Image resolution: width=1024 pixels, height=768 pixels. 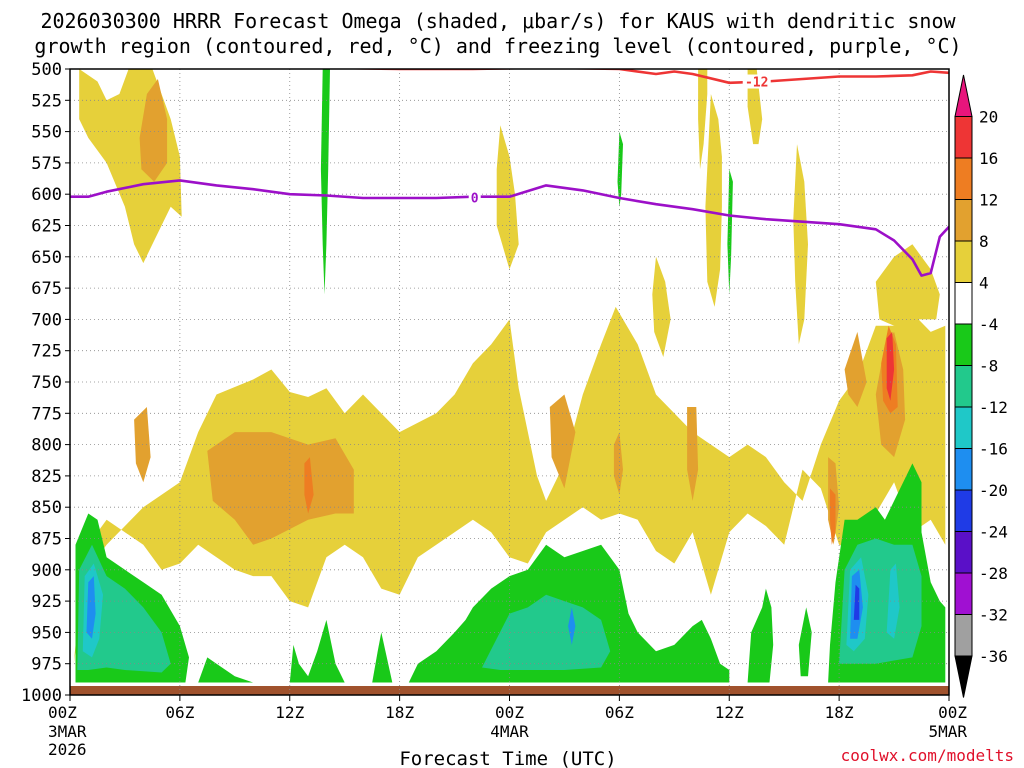 I want to click on dgz-minus12-line, so click(x=637, y=77).